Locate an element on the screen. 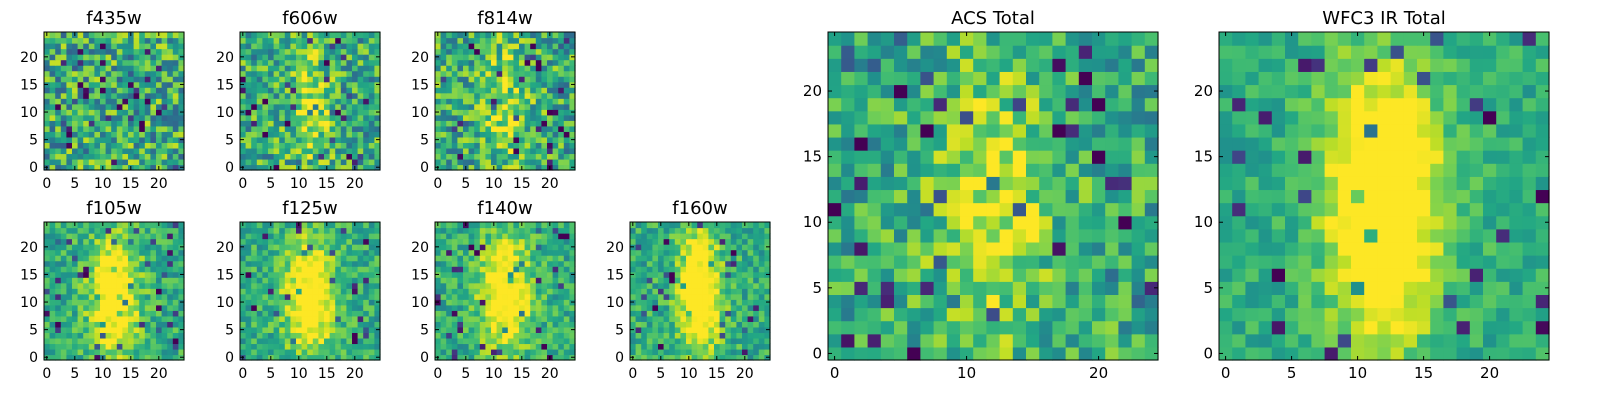 This screenshot has width=1600, height=400. y-tick-label: 0 is located at coordinates (619, 358).